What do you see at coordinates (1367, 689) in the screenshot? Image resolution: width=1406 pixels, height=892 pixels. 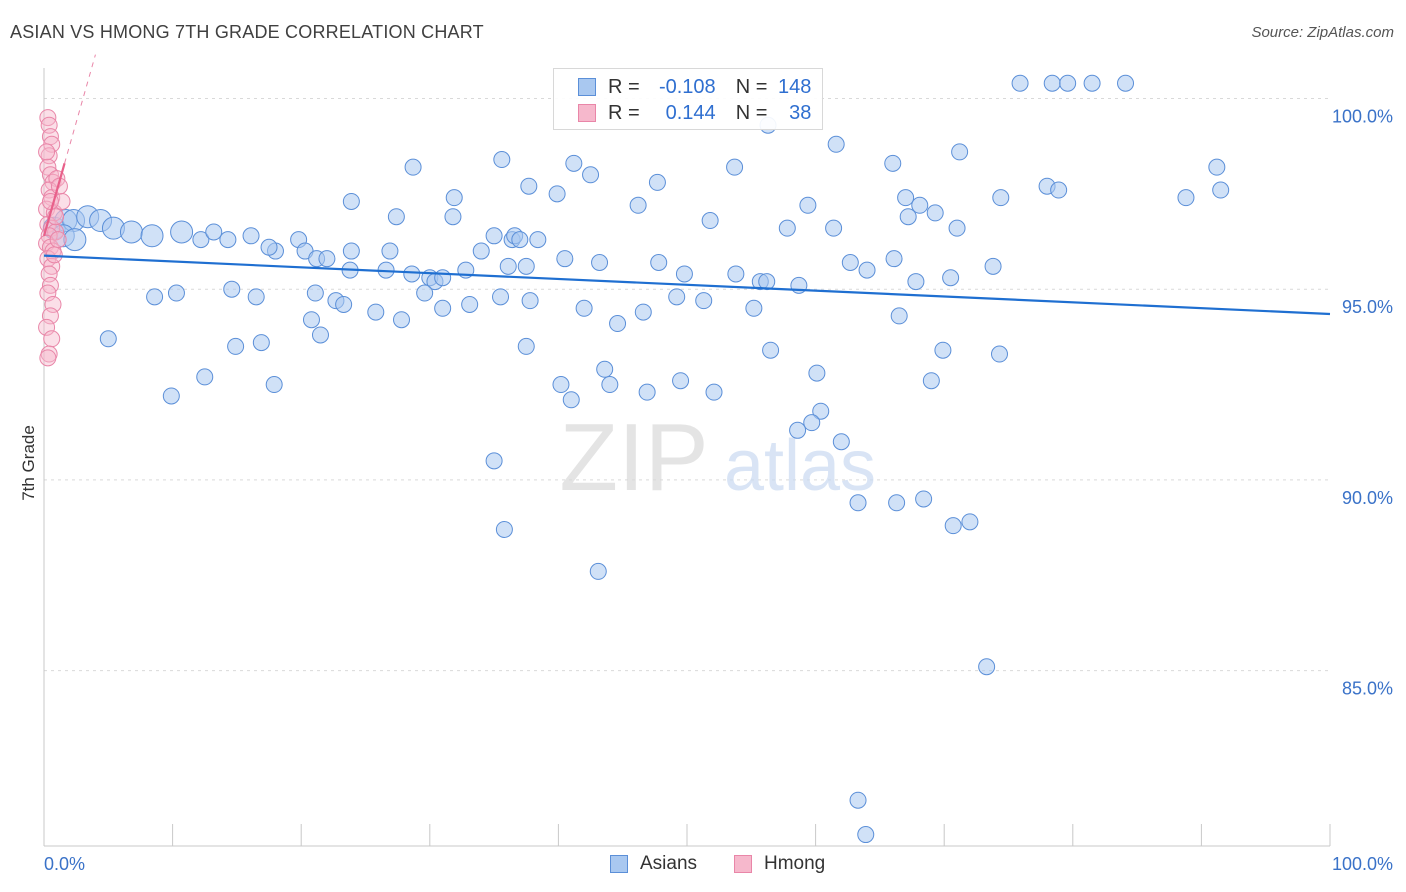 I see `y-tick-label: 85.0%` at bounding box center [1367, 689].